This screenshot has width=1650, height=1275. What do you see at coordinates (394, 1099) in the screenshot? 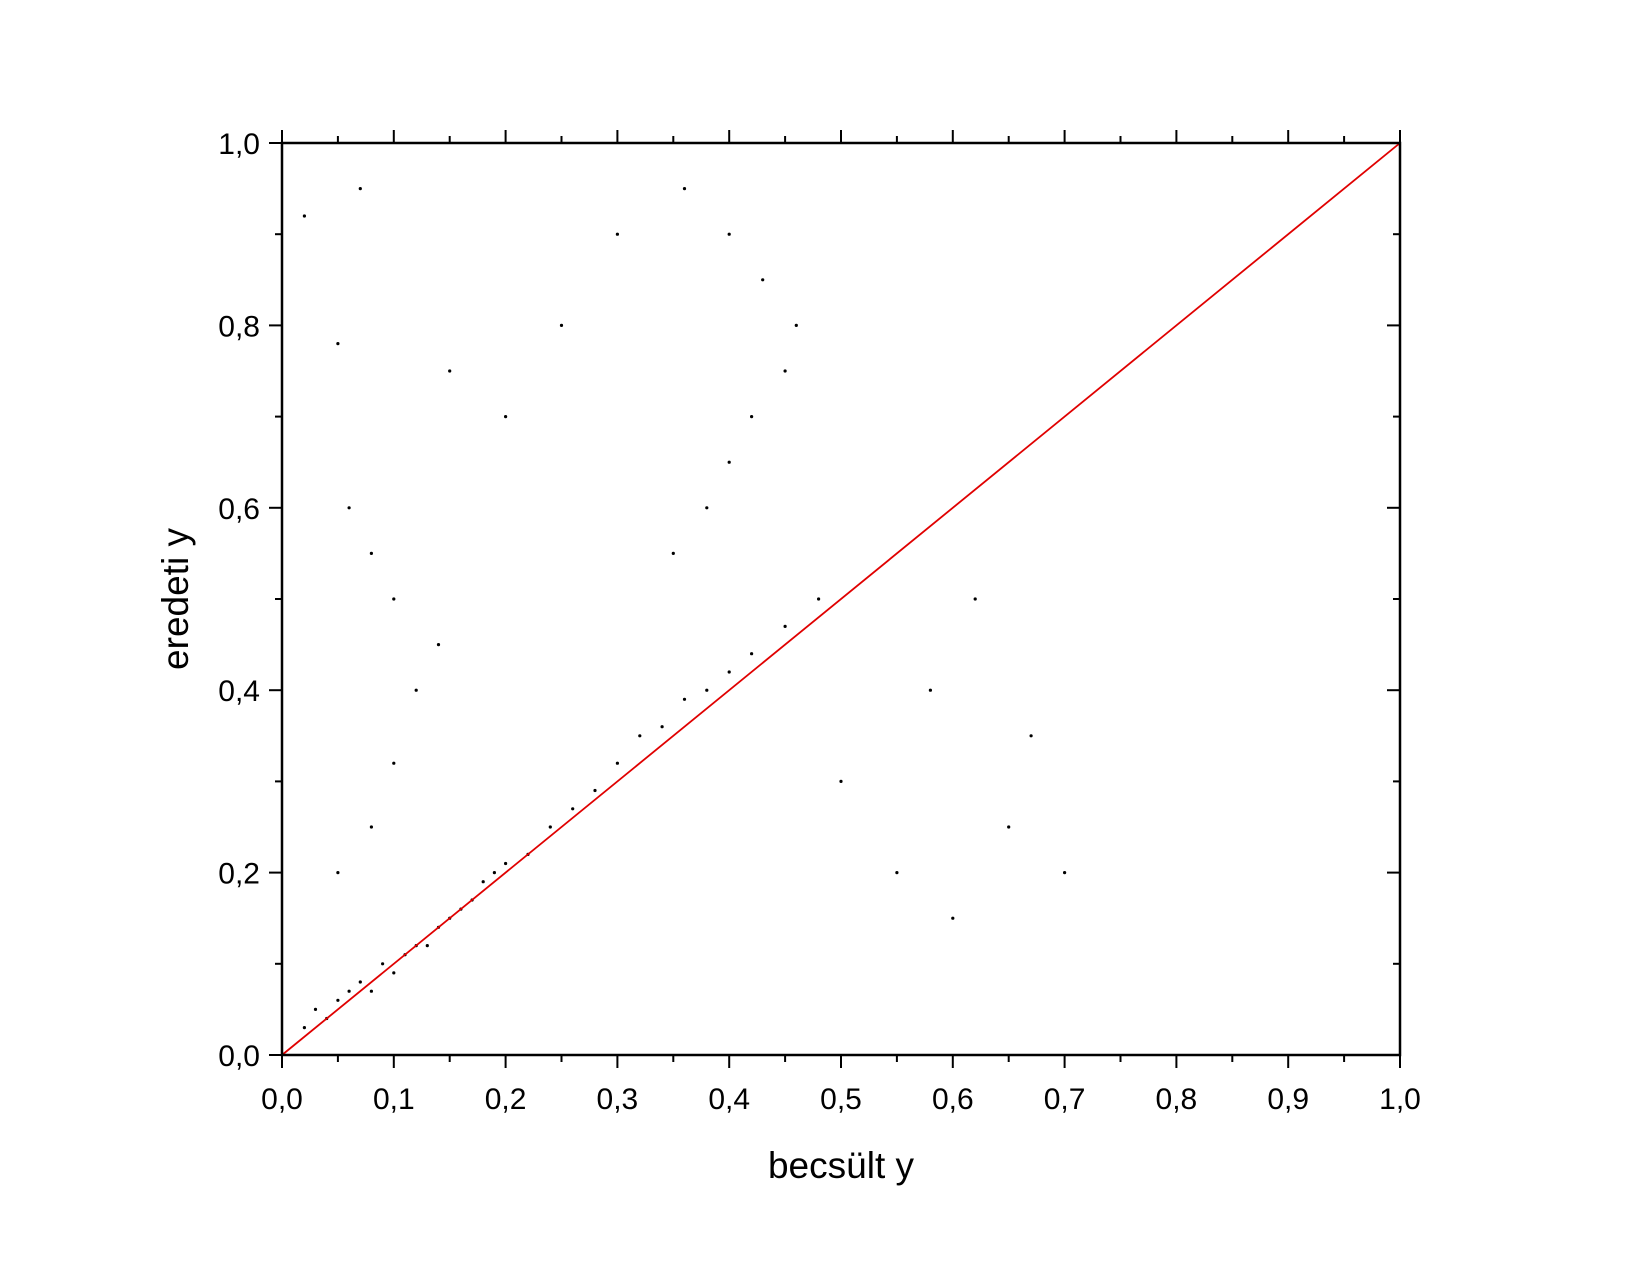
I see `x-tick-label: 0,1` at bounding box center [394, 1099].